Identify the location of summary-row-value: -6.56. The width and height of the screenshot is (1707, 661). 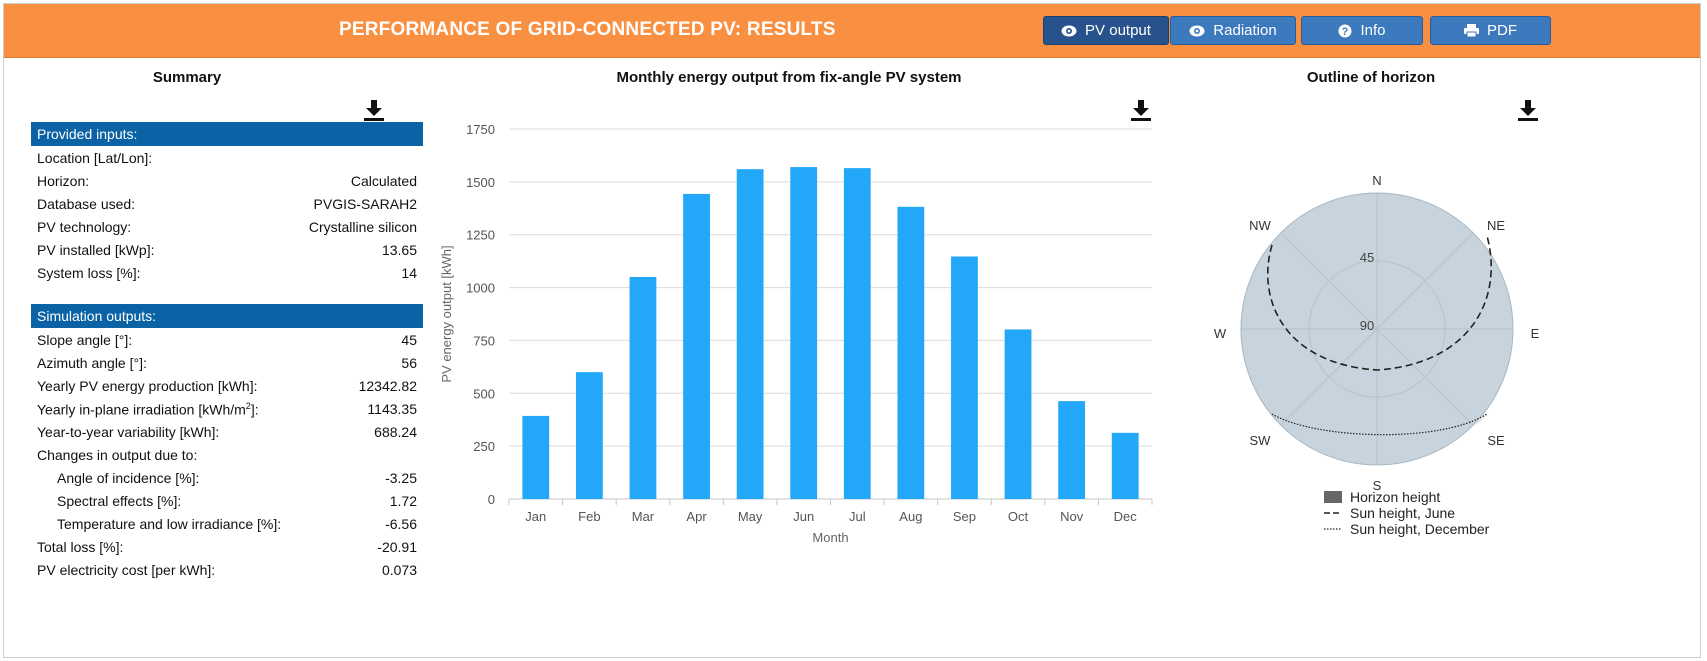
(401, 524).